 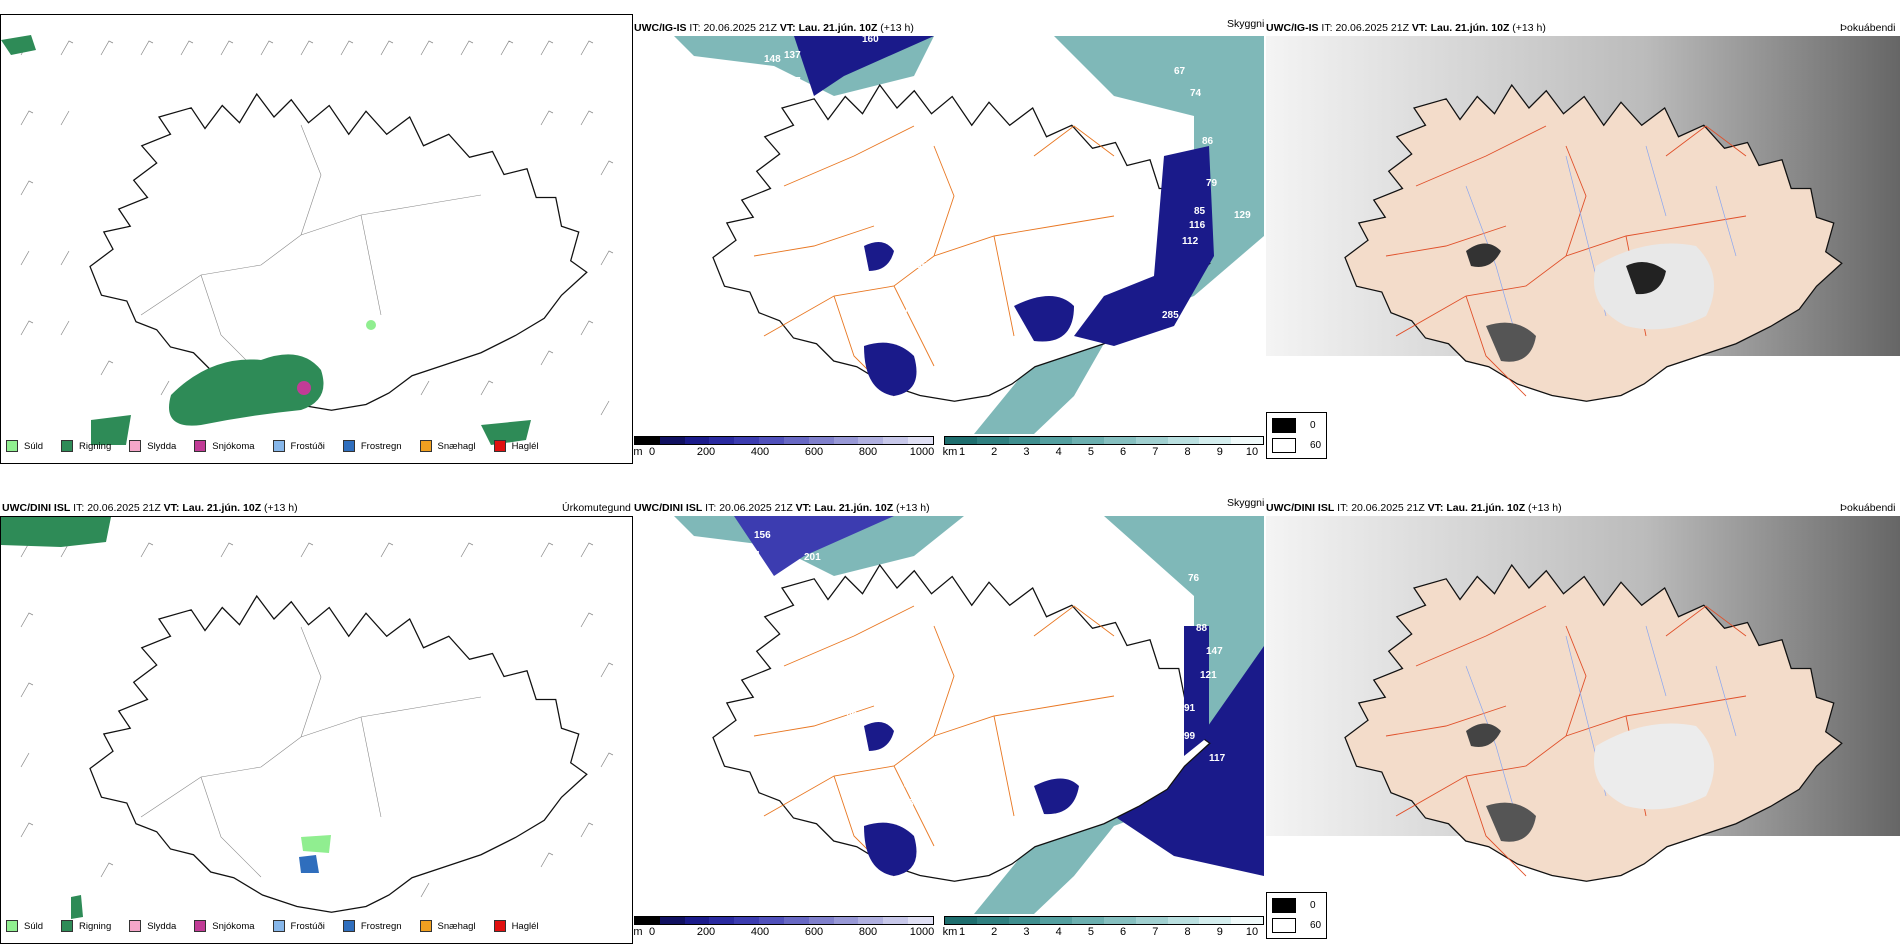 What do you see at coordinates (852, 713) in the screenshot?
I see `cloudbase-value-label: 66` at bounding box center [852, 713].